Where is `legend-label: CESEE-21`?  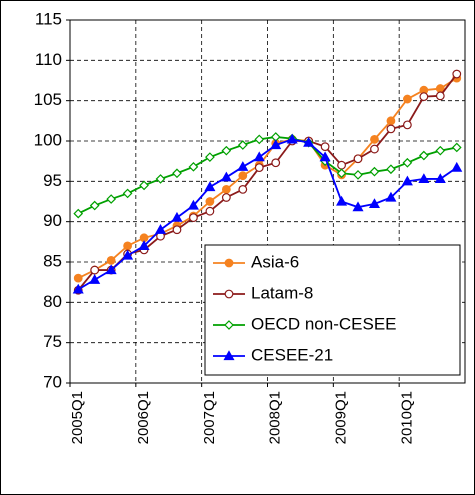
legend-label: CESEE-21 is located at coordinates (292, 354).